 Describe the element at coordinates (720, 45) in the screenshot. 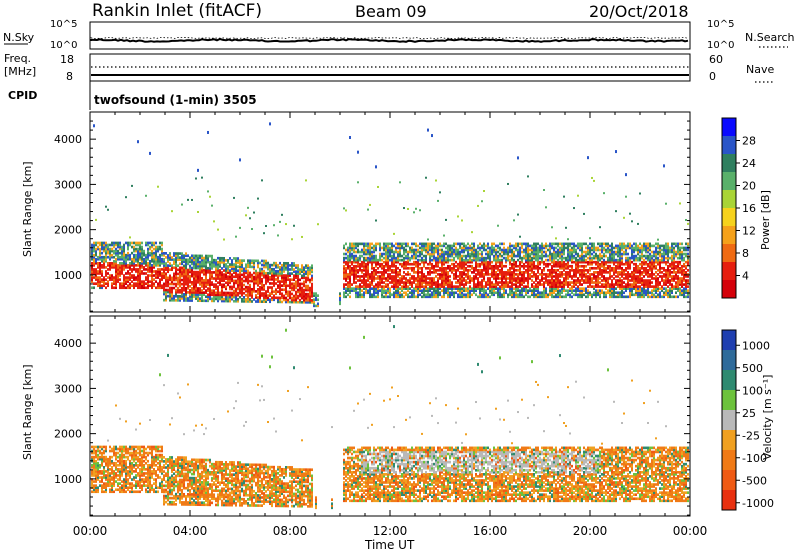

I see `nsearch-tick-bottom: 10^0` at that location.